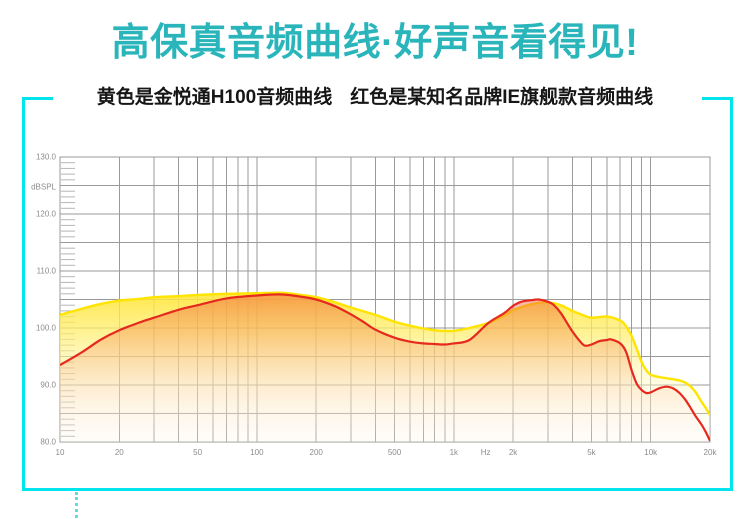 The height and width of the screenshot is (519, 750). What do you see at coordinates (46, 157) in the screenshot?
I see `y-tick-label: 130.0` at bounding box center [46, 157].